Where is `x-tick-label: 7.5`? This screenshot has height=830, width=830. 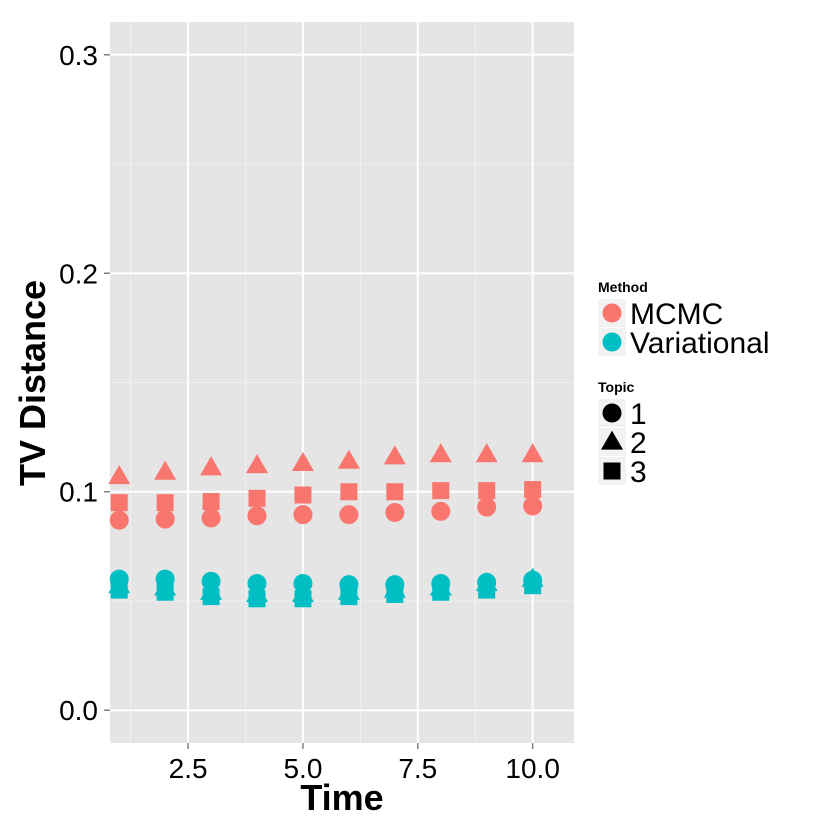
x-tick-label: 7.5 is located at coordinates (417, 768).